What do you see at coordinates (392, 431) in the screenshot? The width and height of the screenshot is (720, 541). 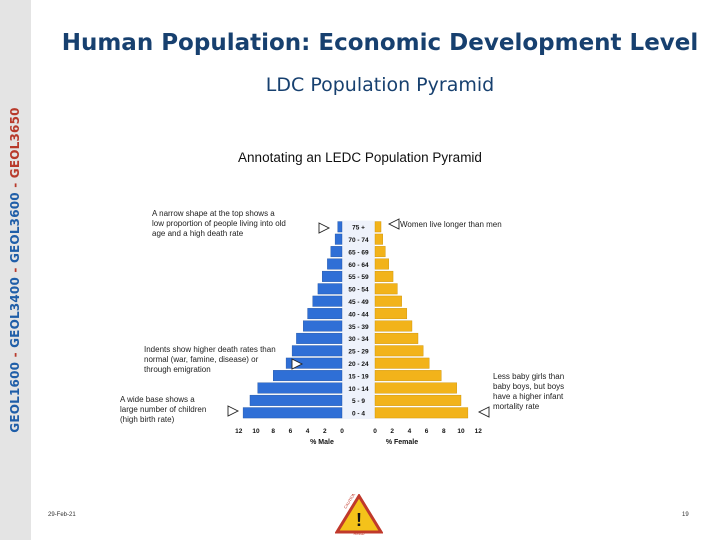 I see `x-tick-right: 2` at bounding box center [392, 431].